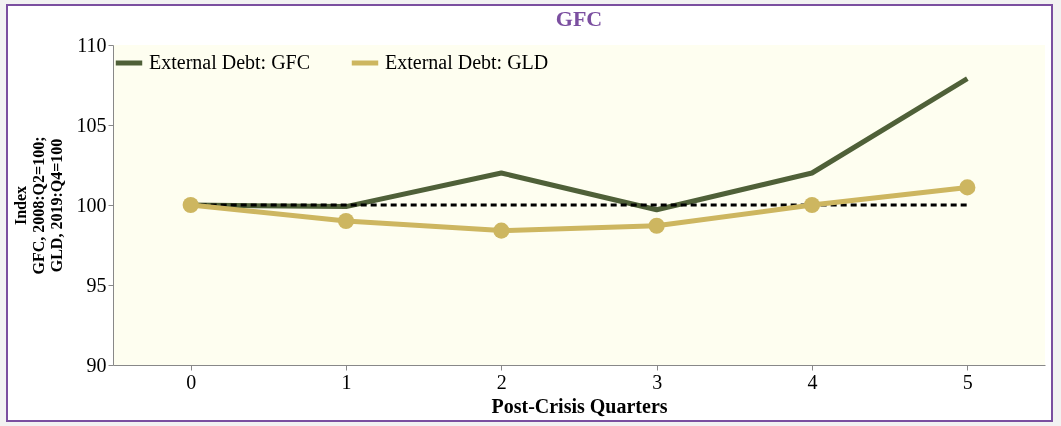  What do you see at coordinates (91, 124) in the screenshot?
I see `y-tick-label: 105` at bounding box center [91, 124].